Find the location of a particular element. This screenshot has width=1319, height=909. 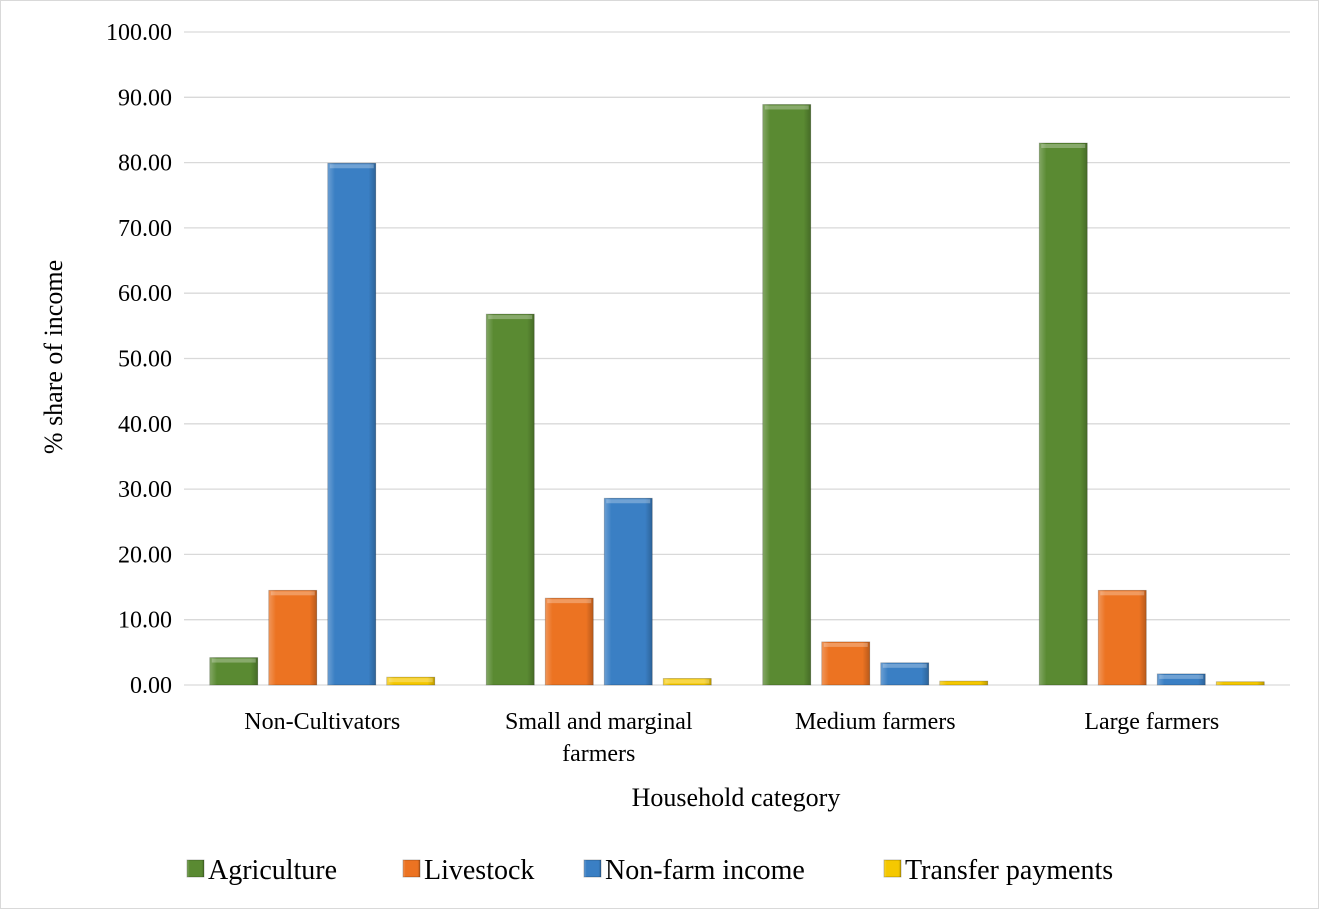

legend-item: Non-farm income is located at coordinates (694, 870).